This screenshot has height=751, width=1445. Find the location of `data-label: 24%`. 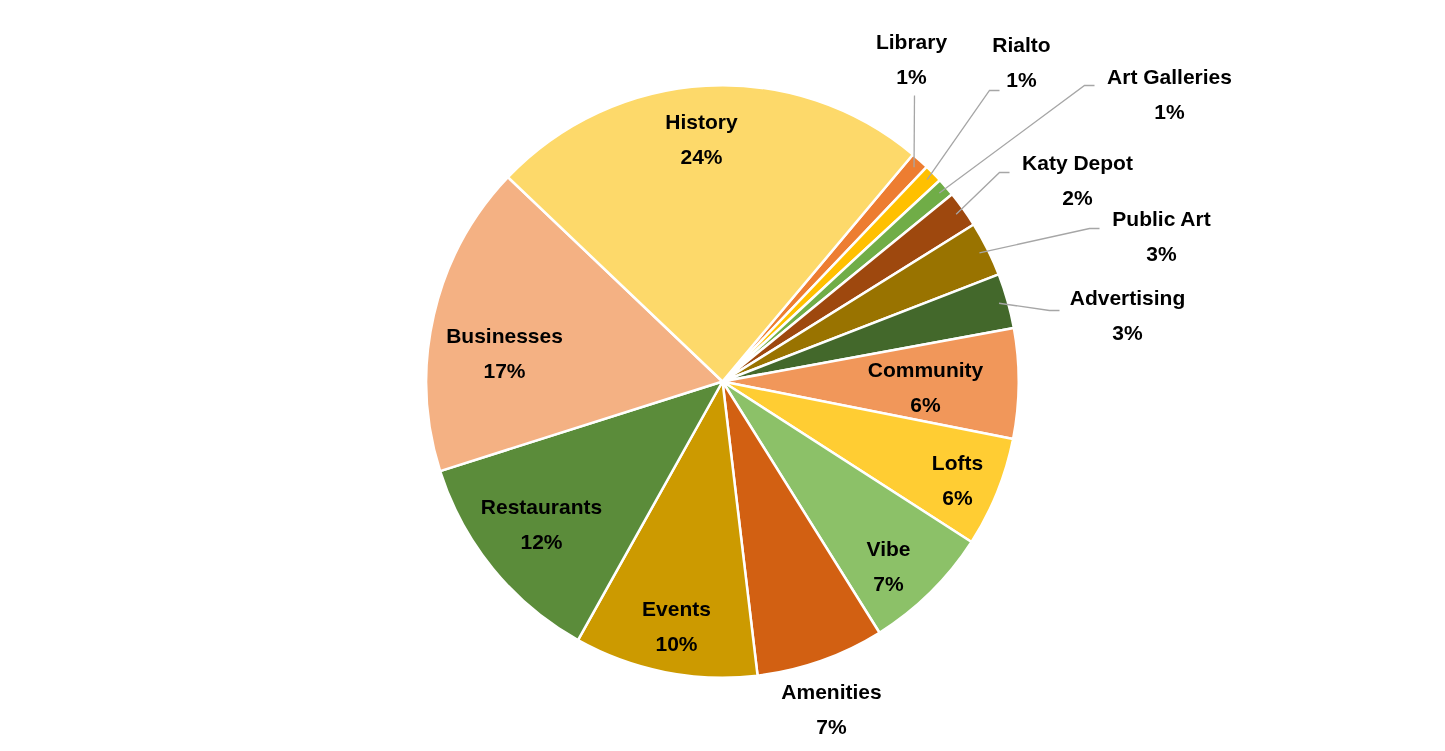

data-label: 24% is located at coordinates (701, 157).